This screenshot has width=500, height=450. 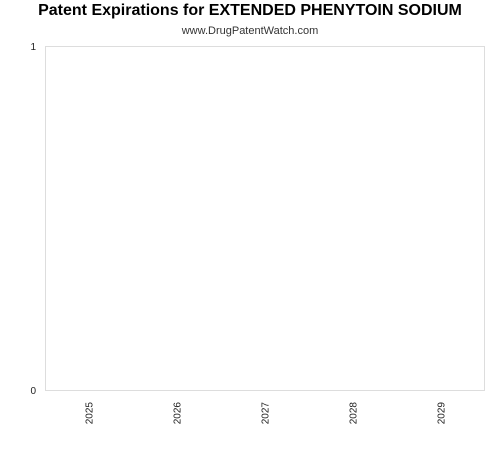 What do you see at coordinates (33, 47) in the screenshot?
I see `y-tick-label: 1` at bounding box center [33, 47].